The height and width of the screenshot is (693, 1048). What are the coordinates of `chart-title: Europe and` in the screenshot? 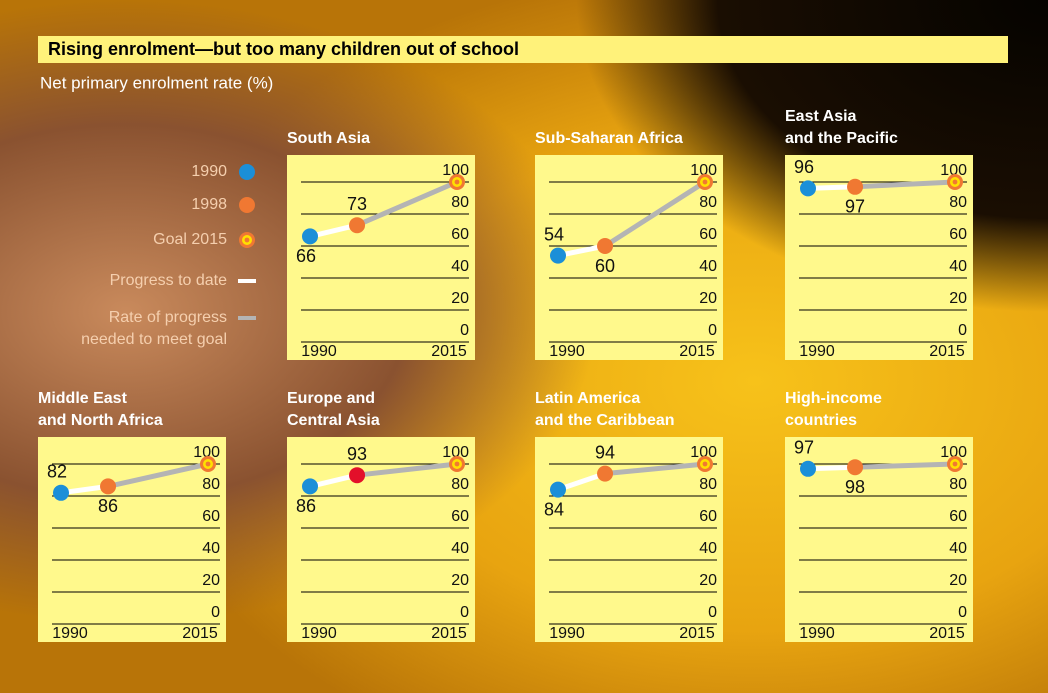 It's located at (331, 398).